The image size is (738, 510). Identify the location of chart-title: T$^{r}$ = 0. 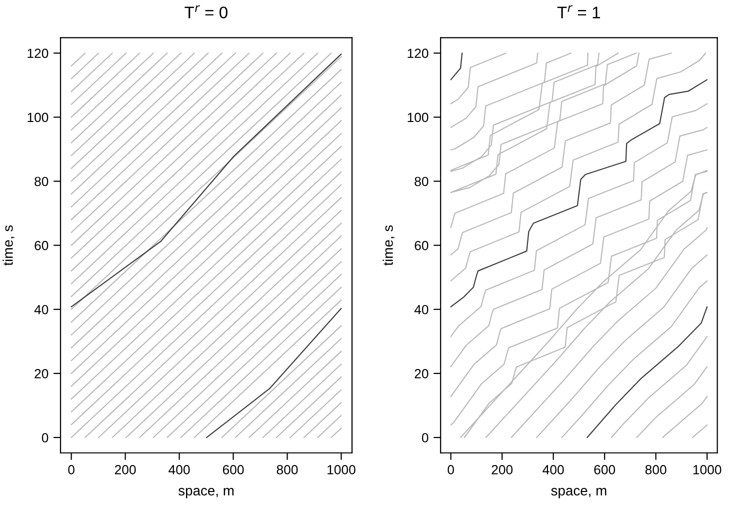
(206, 11).